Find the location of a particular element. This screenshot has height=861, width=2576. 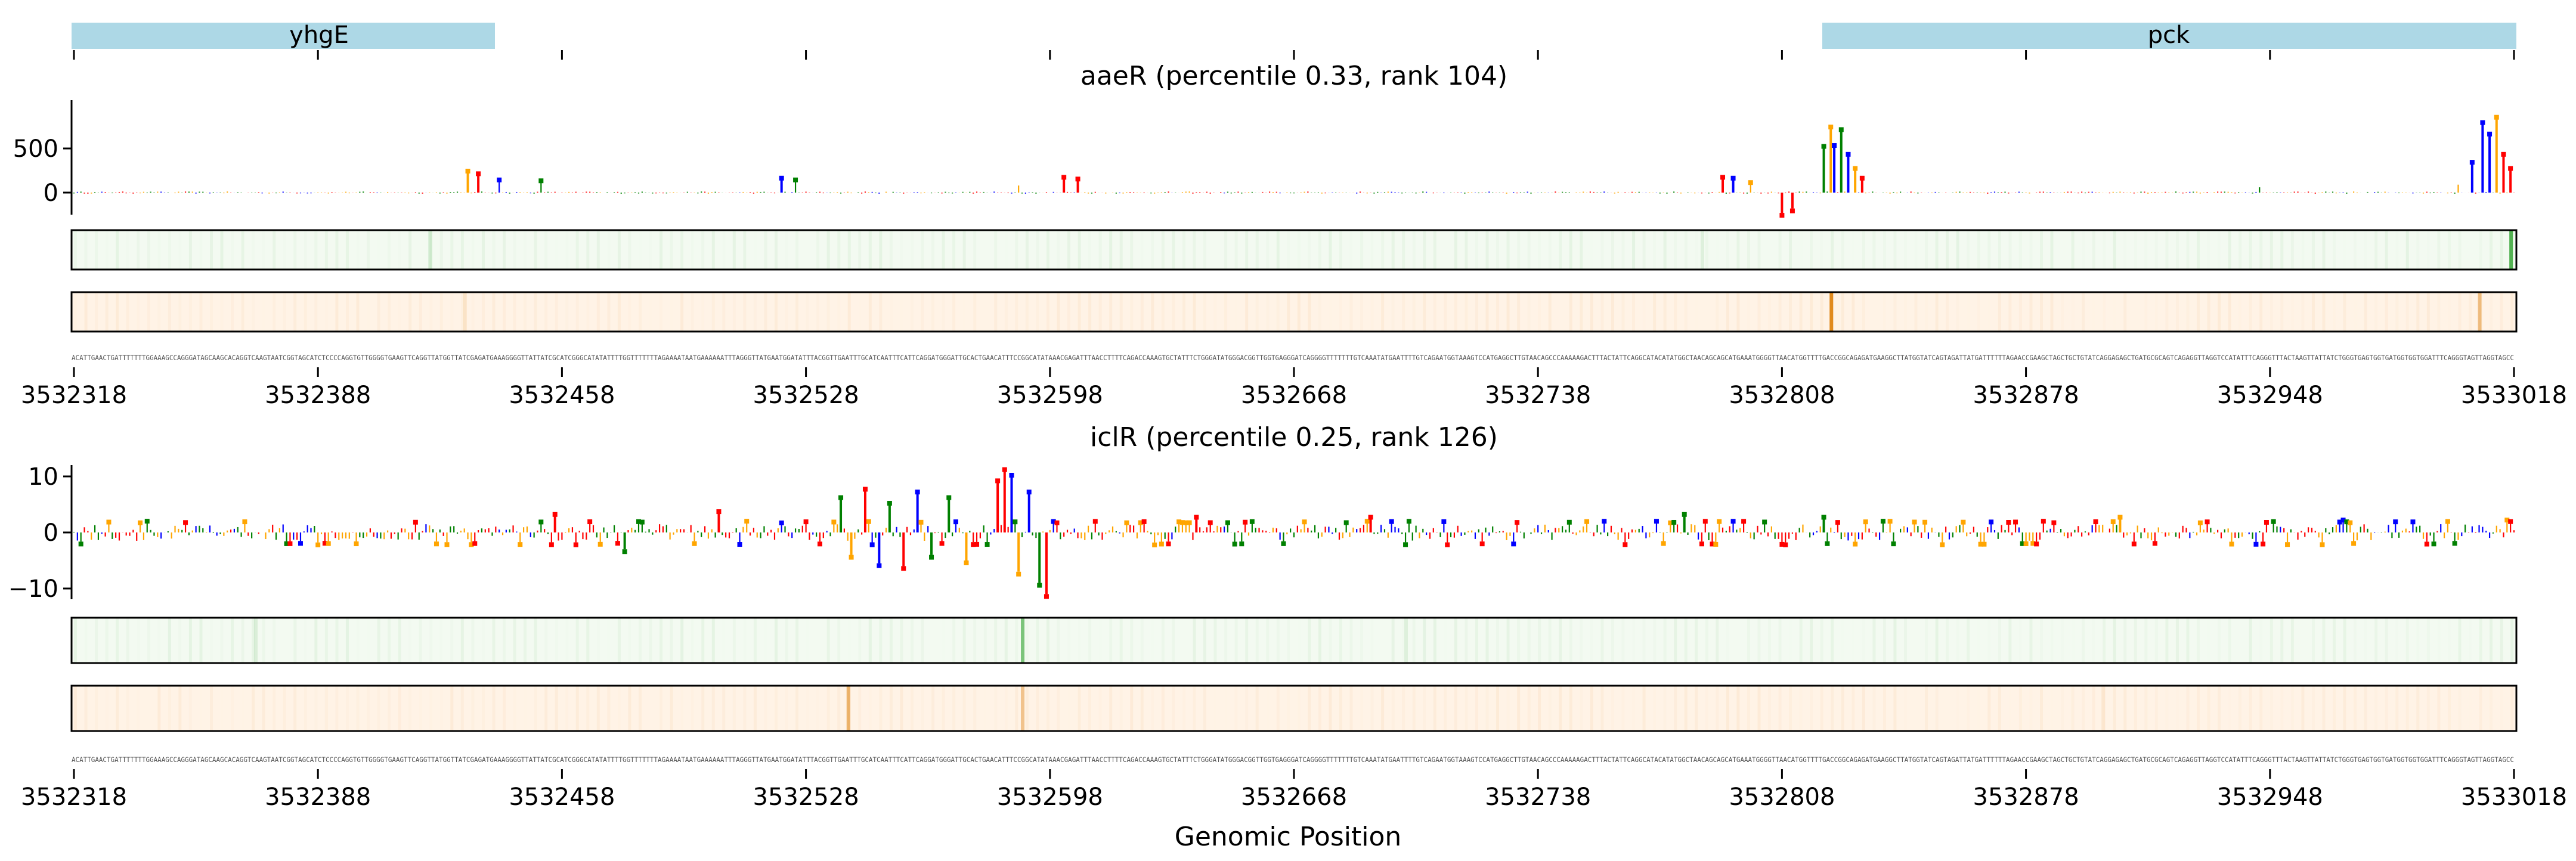

heatmap-orange-iclr is located at coordinates (1294, 708).